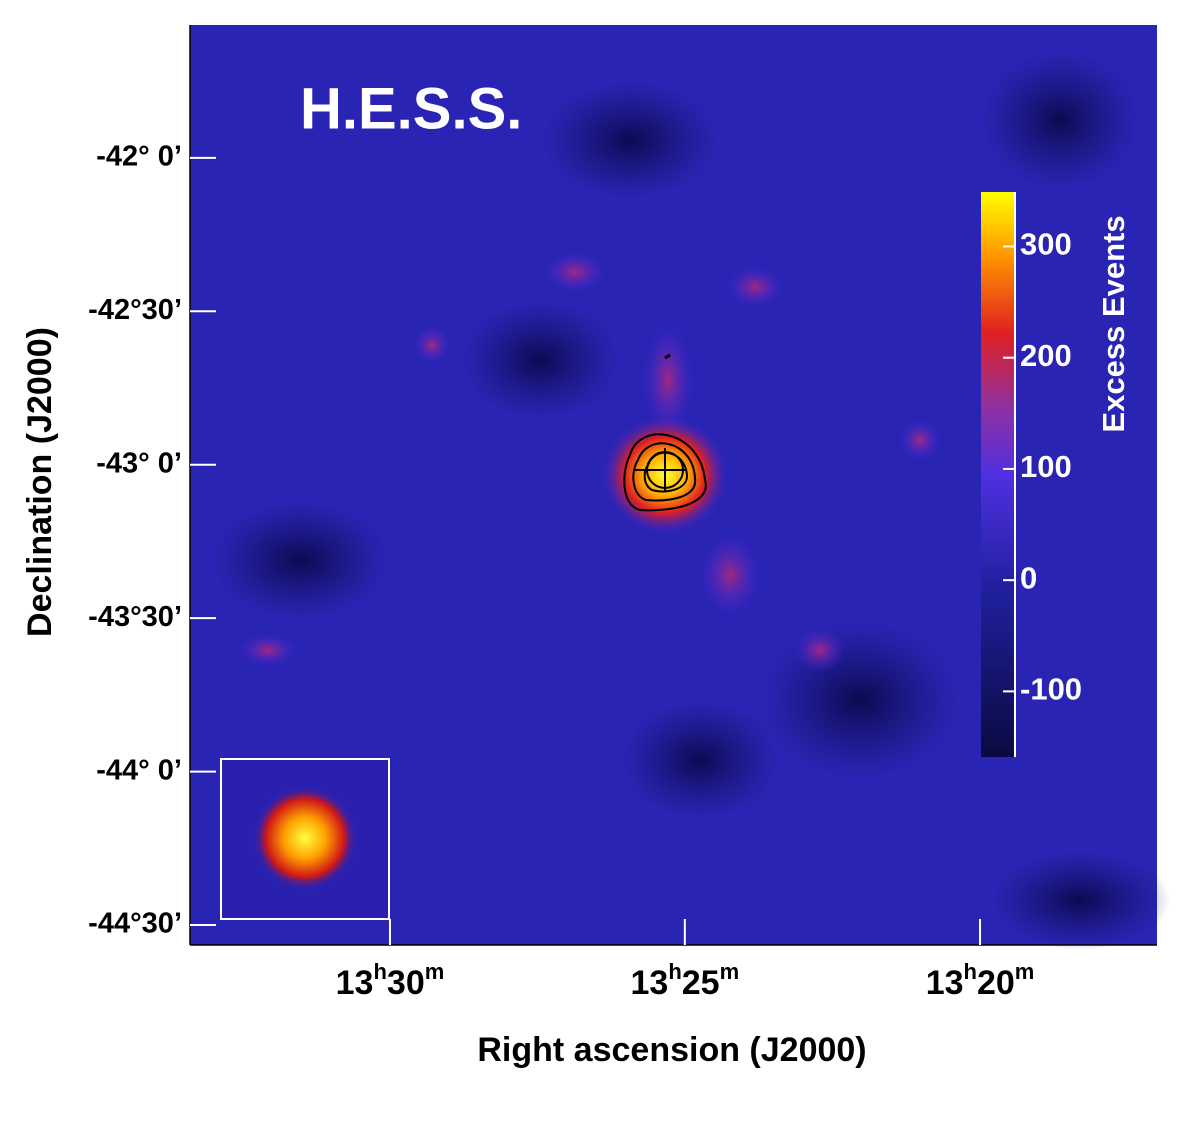  I want to click on x-tick-label-part: 30, so click(406, 983).